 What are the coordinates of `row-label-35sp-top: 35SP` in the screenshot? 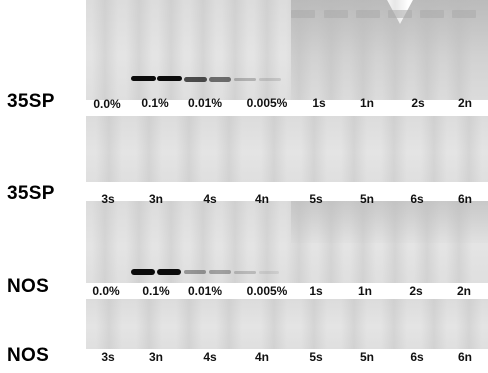 It's located at (31, 101).